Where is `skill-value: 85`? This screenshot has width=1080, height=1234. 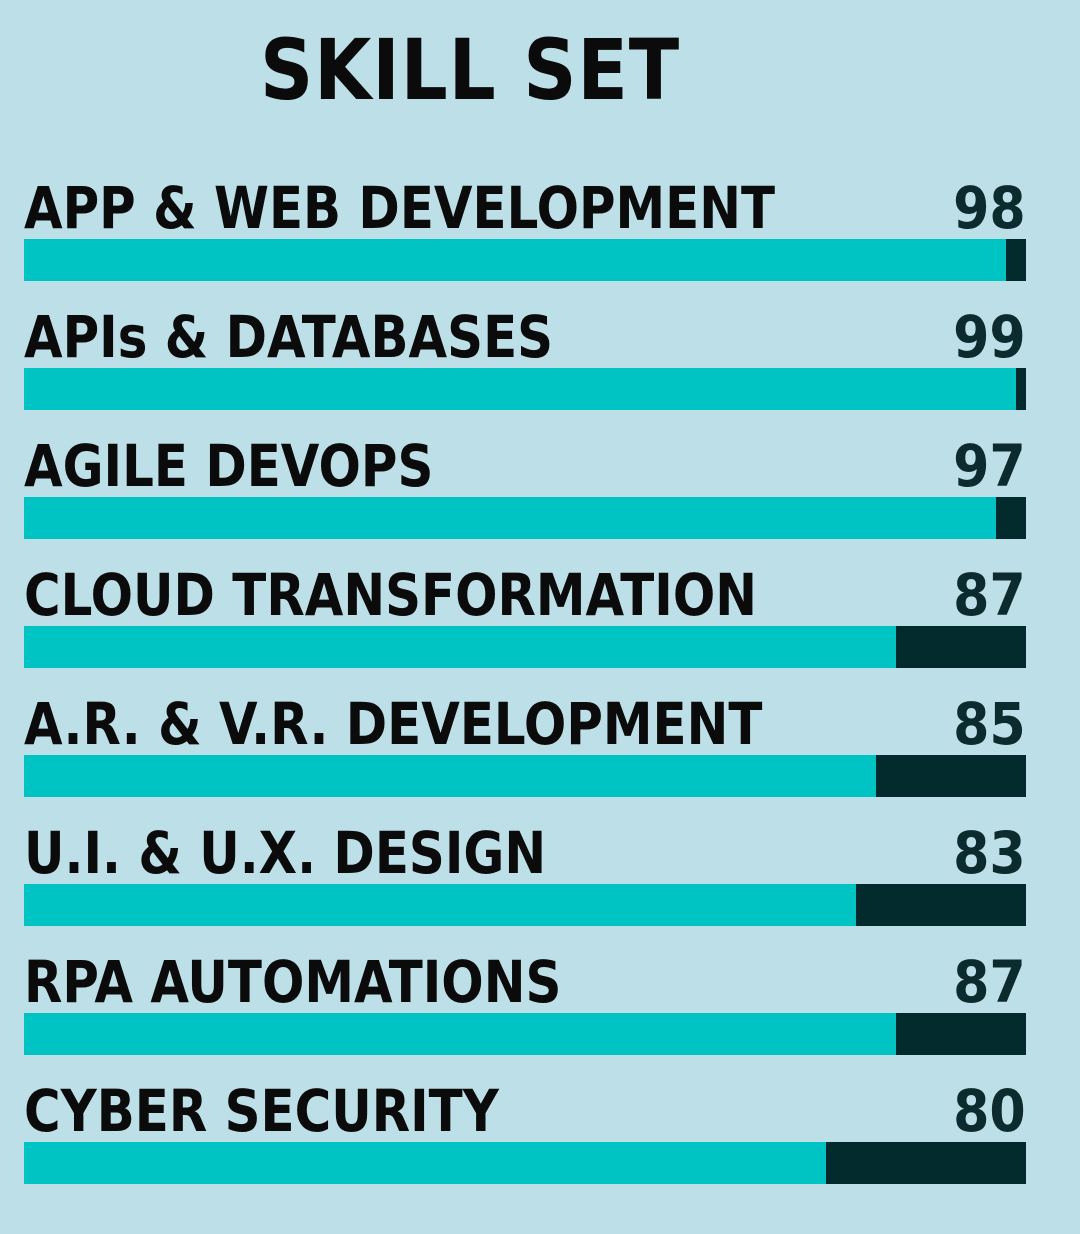
skill-value: 85 is located at coordinates (989, 724).